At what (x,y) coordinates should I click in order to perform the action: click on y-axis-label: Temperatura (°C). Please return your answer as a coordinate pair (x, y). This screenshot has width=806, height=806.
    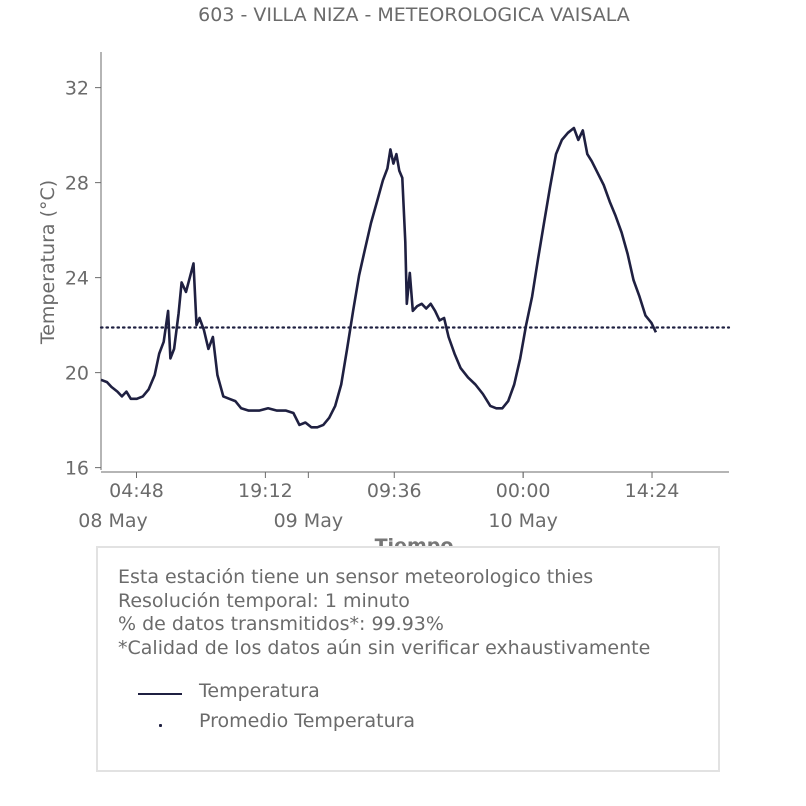
    Looking at the image, I should click on (48, 262).